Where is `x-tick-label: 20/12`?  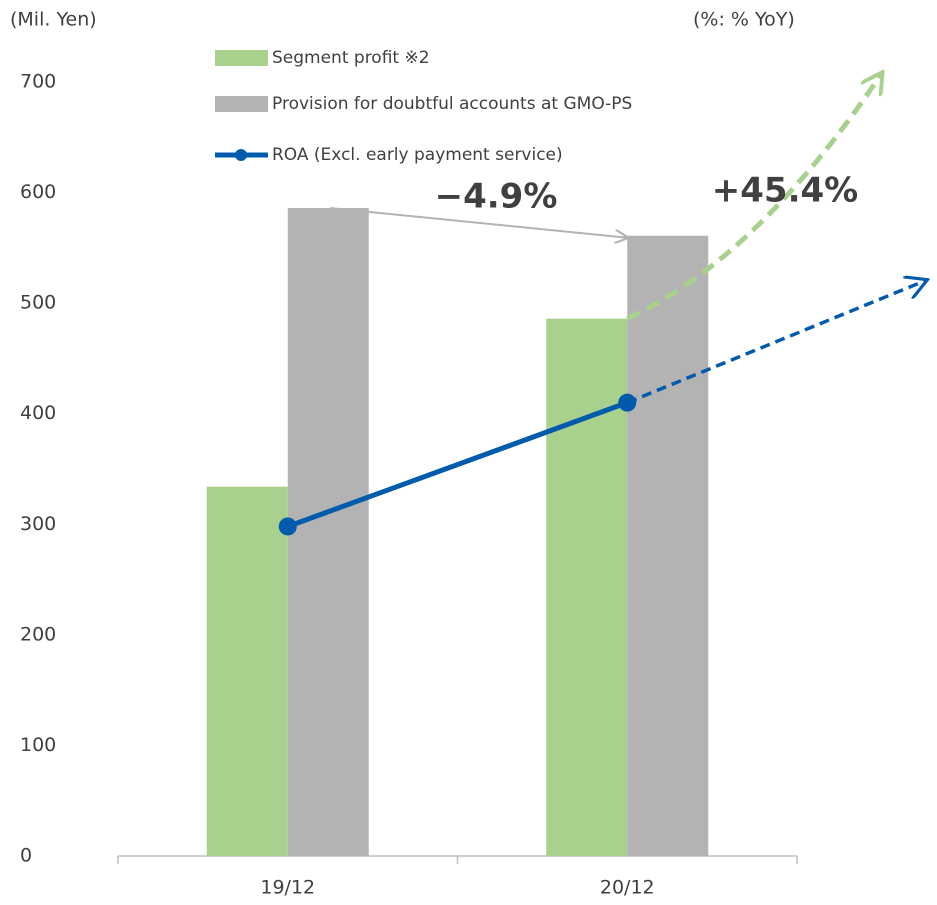 x-tick-label: 20/12 is located at coordinates (627, 888).